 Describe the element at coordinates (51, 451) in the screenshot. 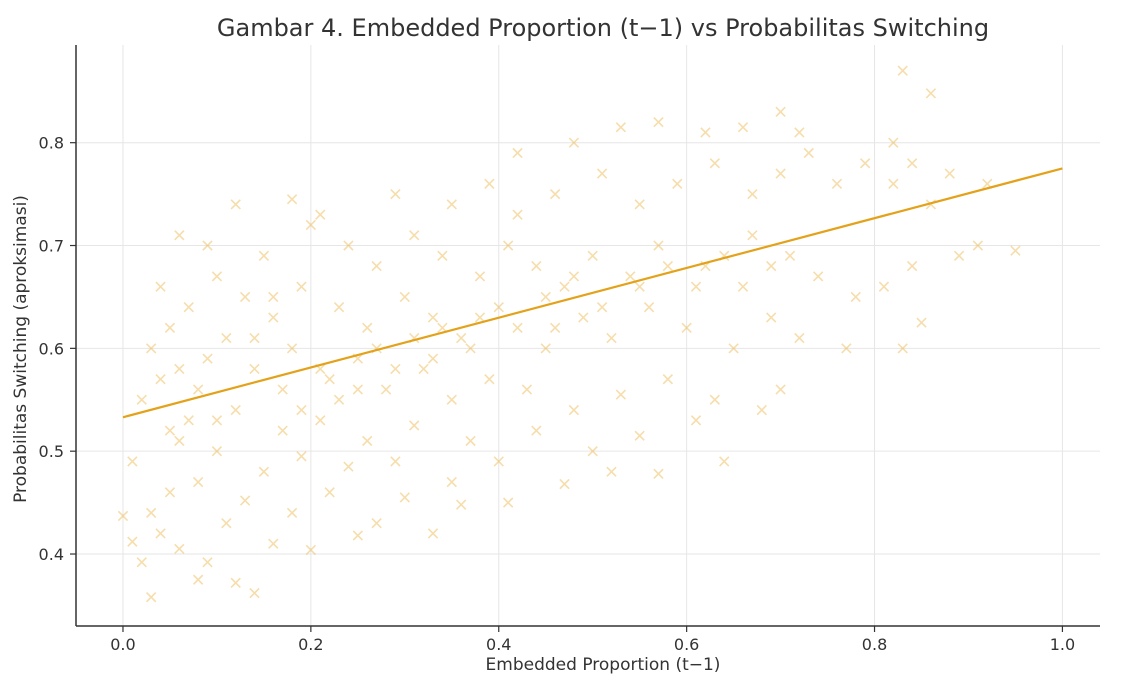

I see `y-tick-label: 0.5` at that location.